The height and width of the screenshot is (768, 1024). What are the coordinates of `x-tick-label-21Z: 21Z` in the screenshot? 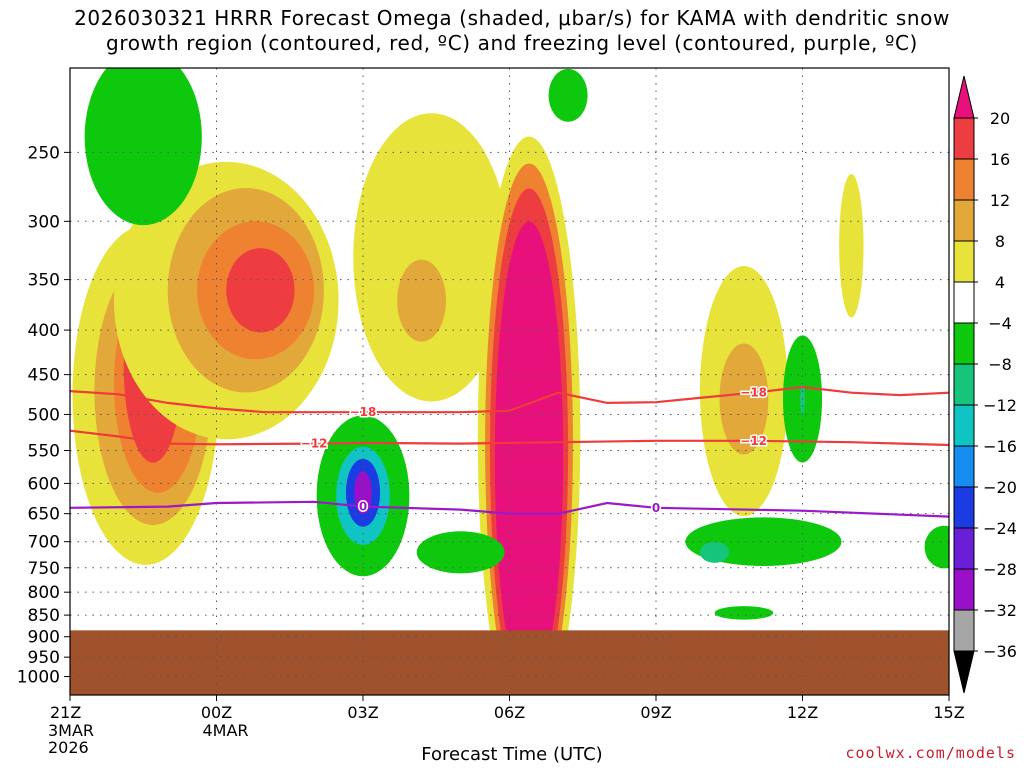 It's located at (65, 712).